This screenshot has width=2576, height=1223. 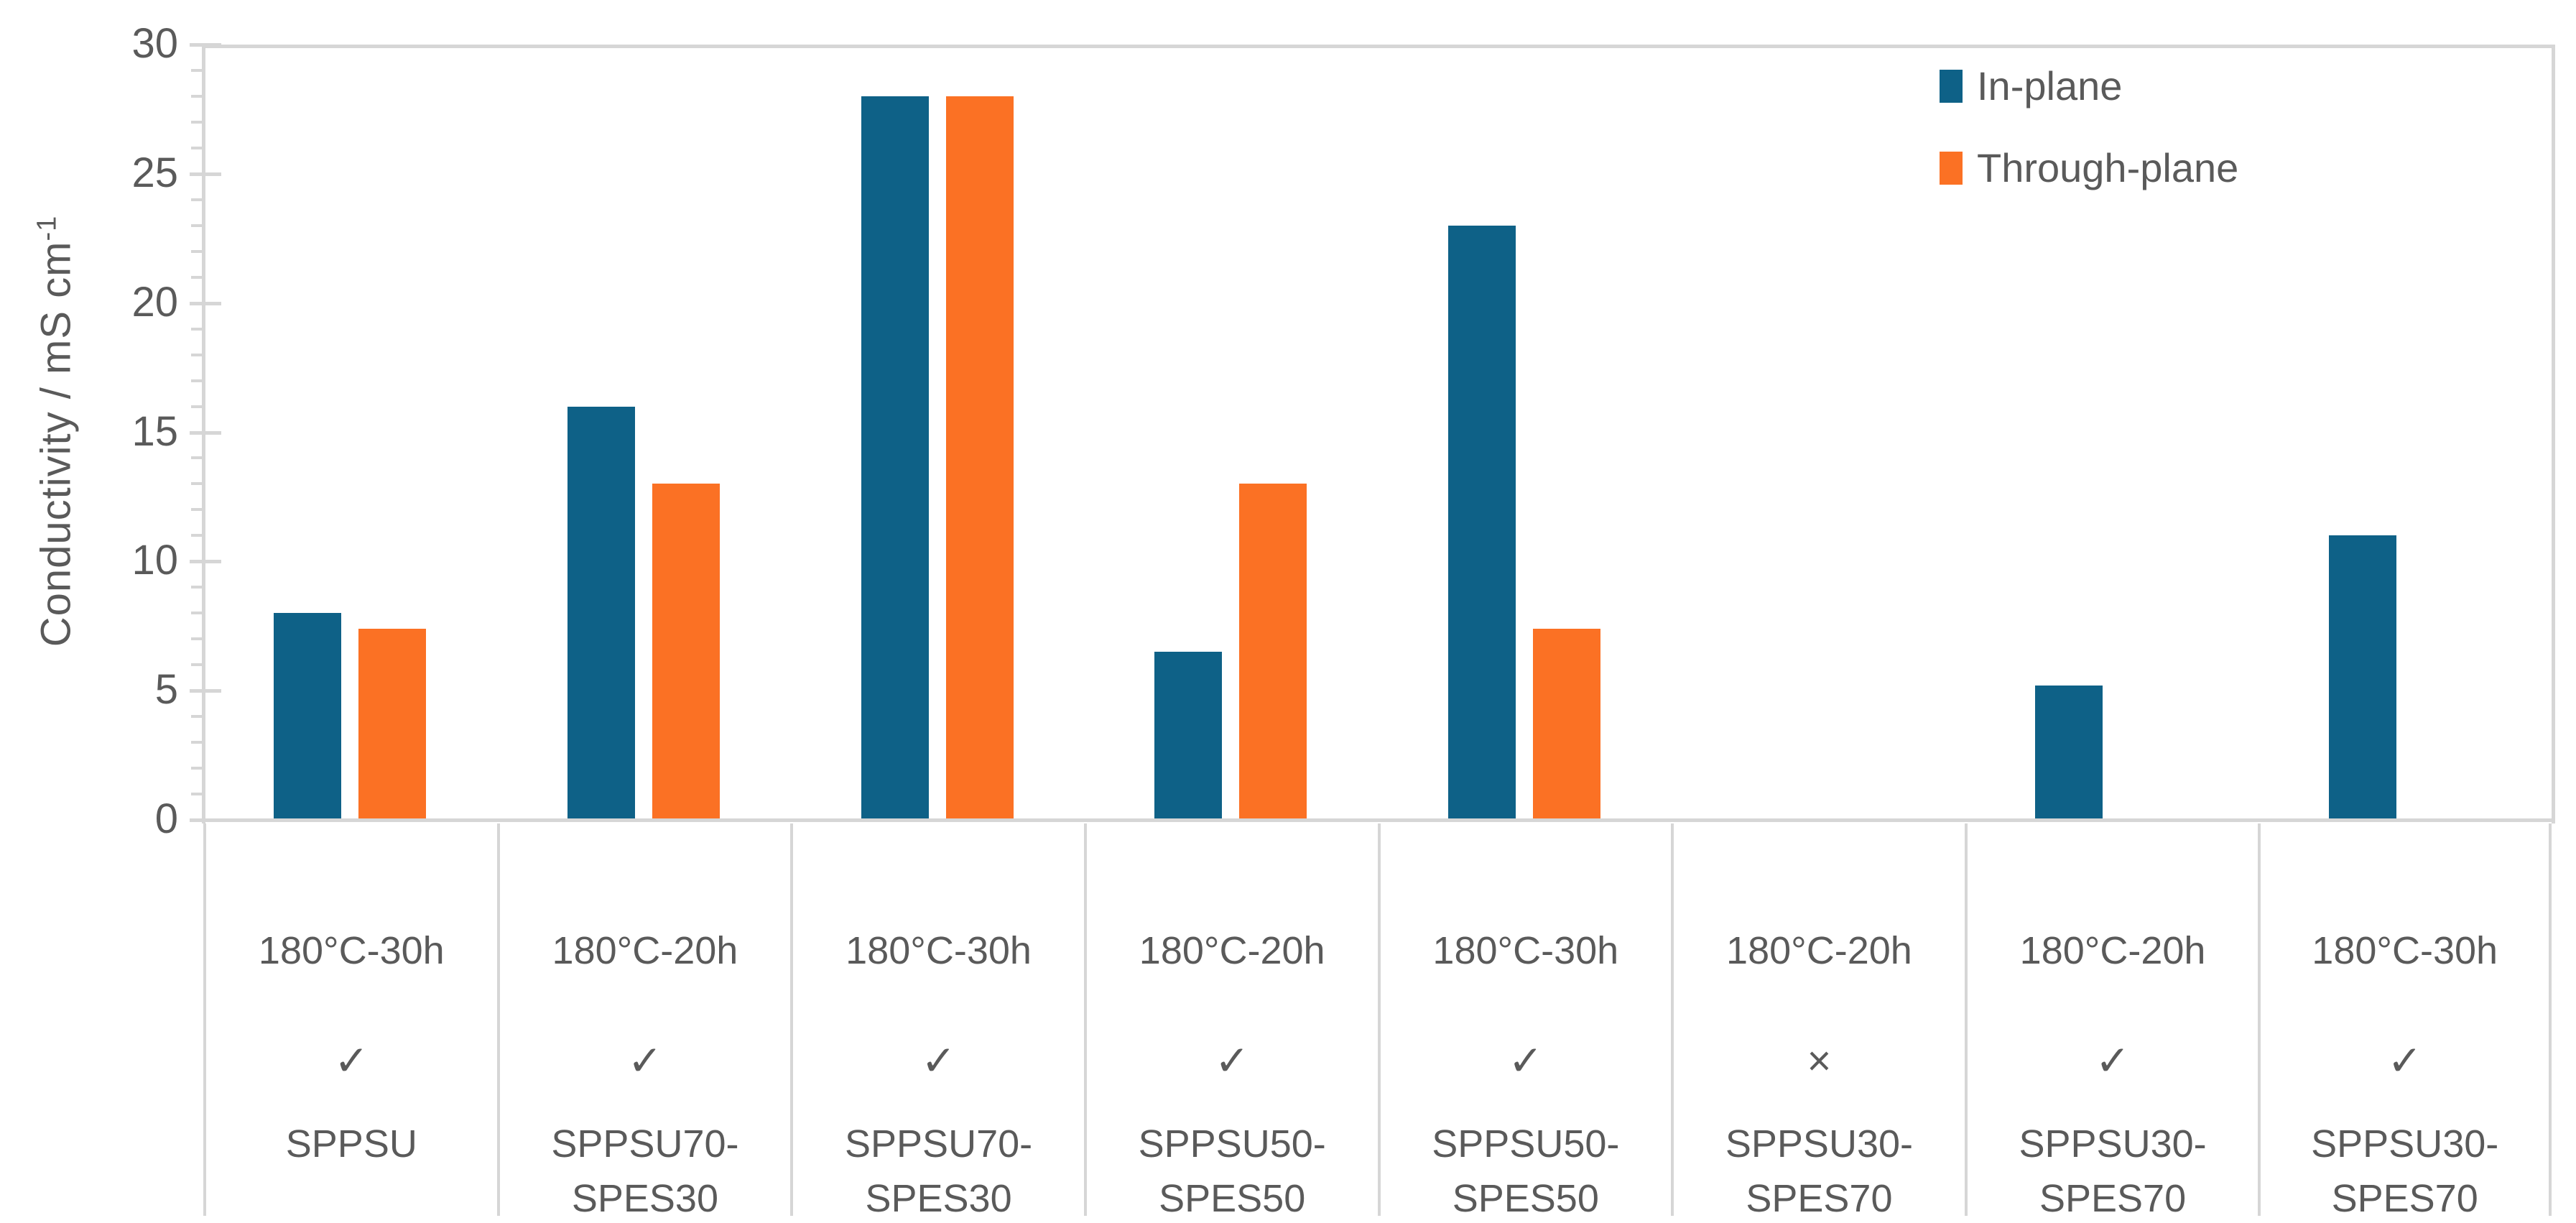 What do you see at coordinates (1378, 46) in the screenshot?
I see `plot-top-border` at bounding box center [1378, 46].